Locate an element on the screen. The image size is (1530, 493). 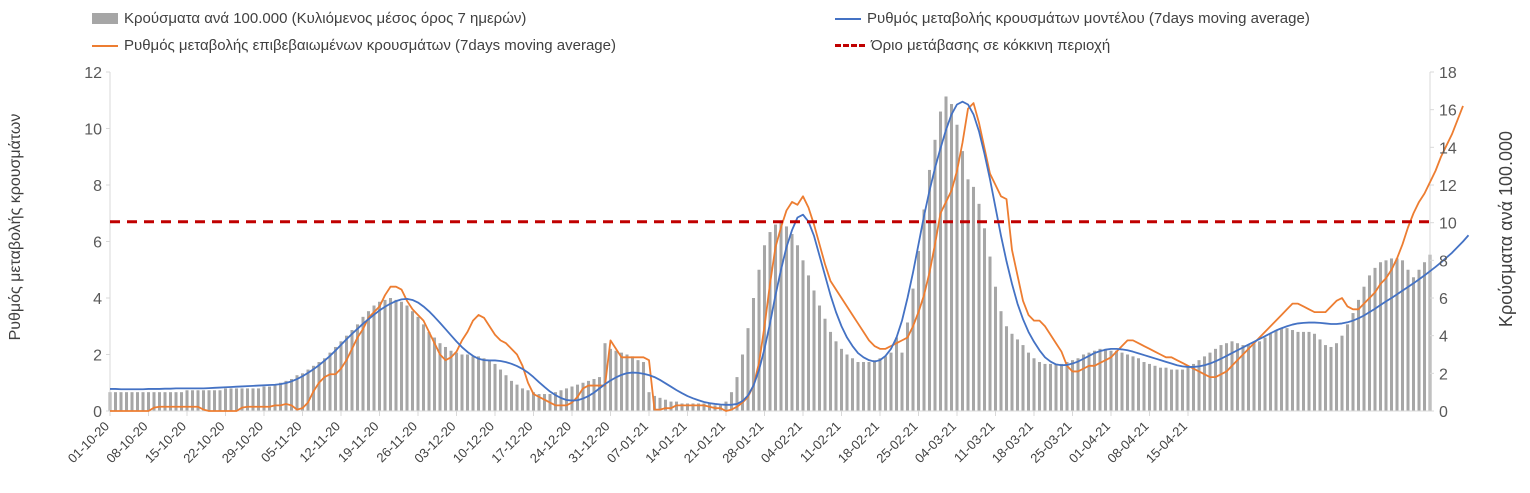
right-tick-label: 2 is located at coordinates (1443, 374).